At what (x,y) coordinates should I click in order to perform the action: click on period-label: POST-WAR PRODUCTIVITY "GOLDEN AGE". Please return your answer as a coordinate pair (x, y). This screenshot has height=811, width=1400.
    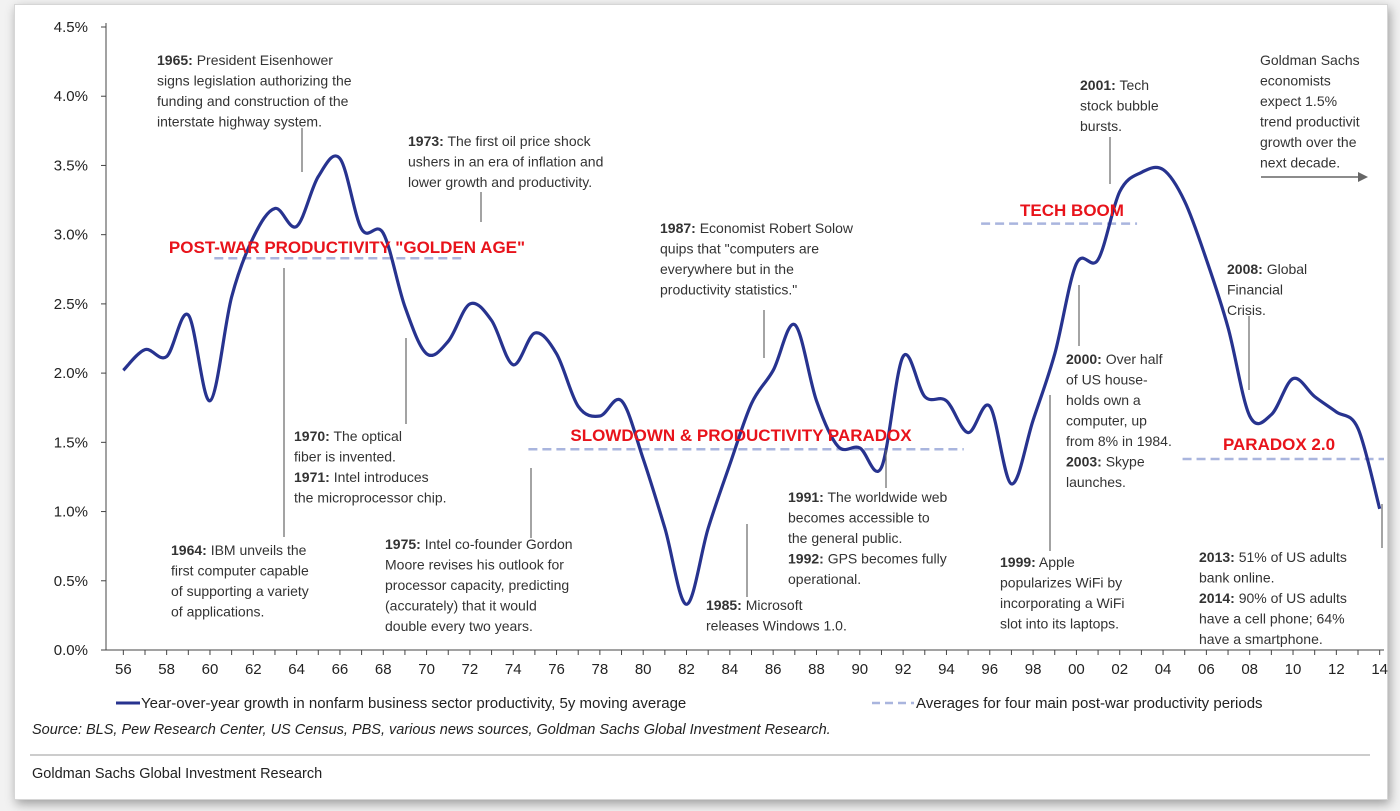
    Looking at the image, I should click on (347, 247).